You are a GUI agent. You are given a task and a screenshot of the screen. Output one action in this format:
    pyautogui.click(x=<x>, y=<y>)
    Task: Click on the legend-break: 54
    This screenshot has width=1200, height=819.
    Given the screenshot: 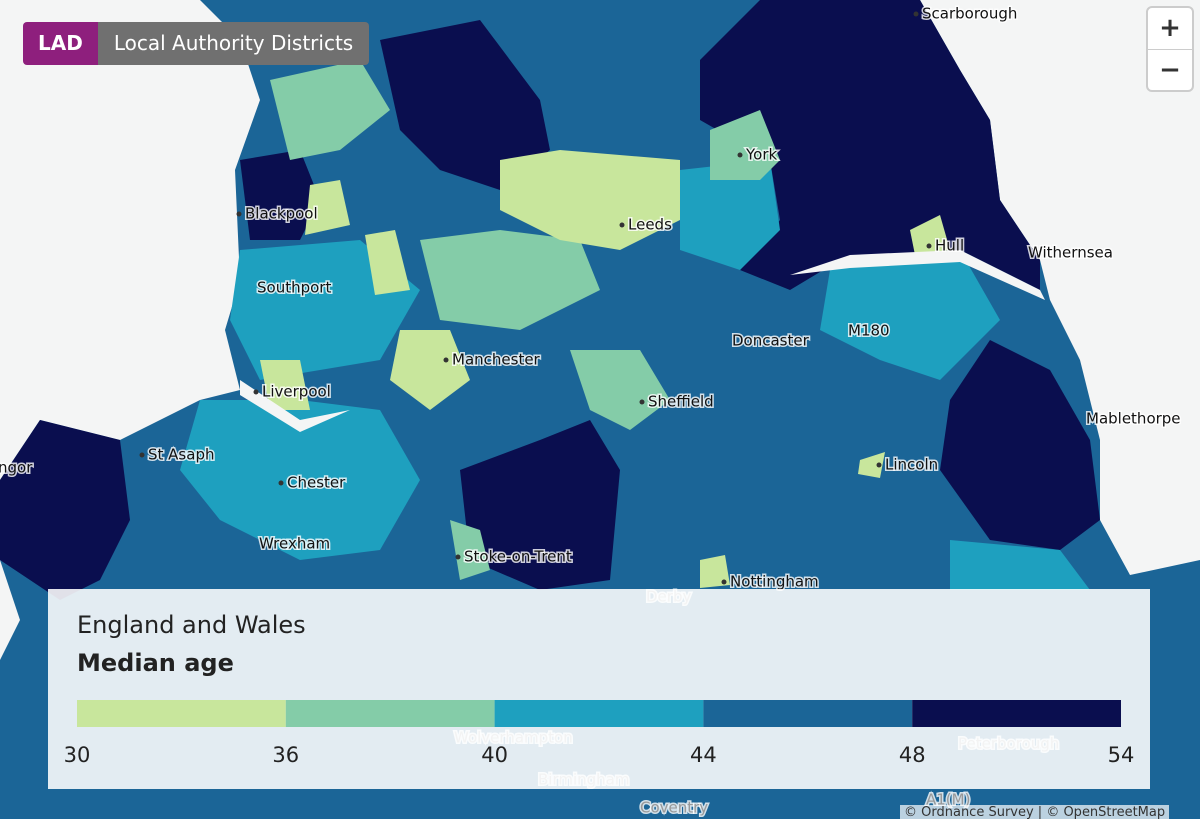 What is the action you would take?
    pyautogui.click(x=1121, y=755)
    